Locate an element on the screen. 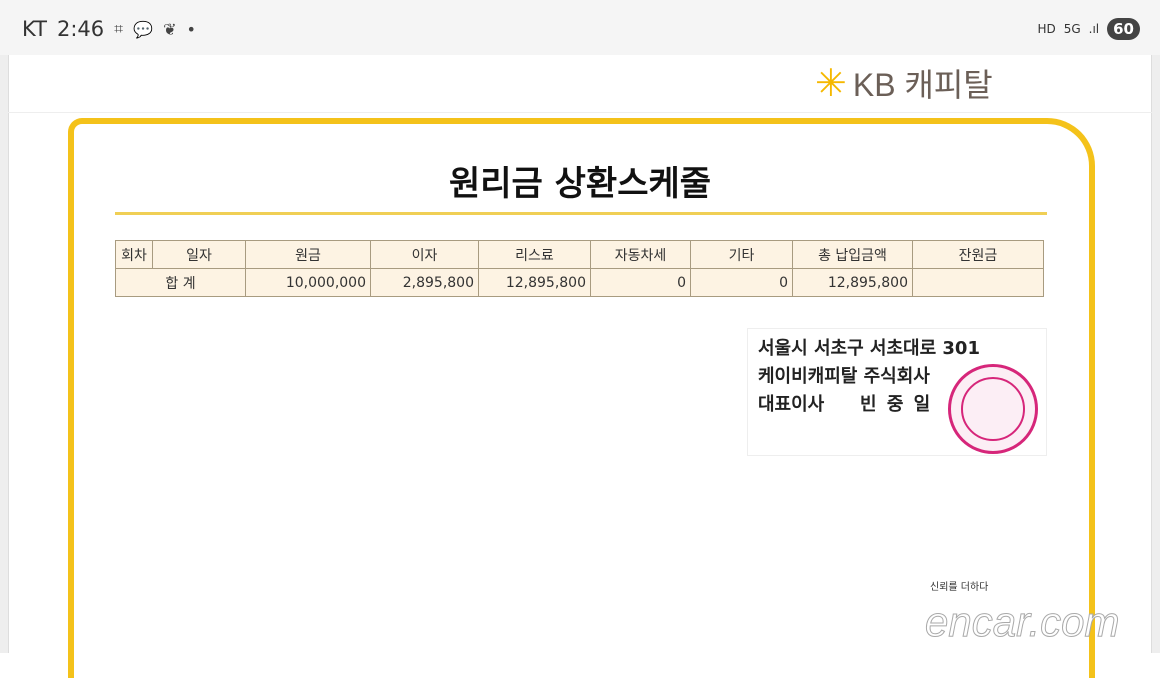  clock: 2:46 is located at coordinates (80, 29).